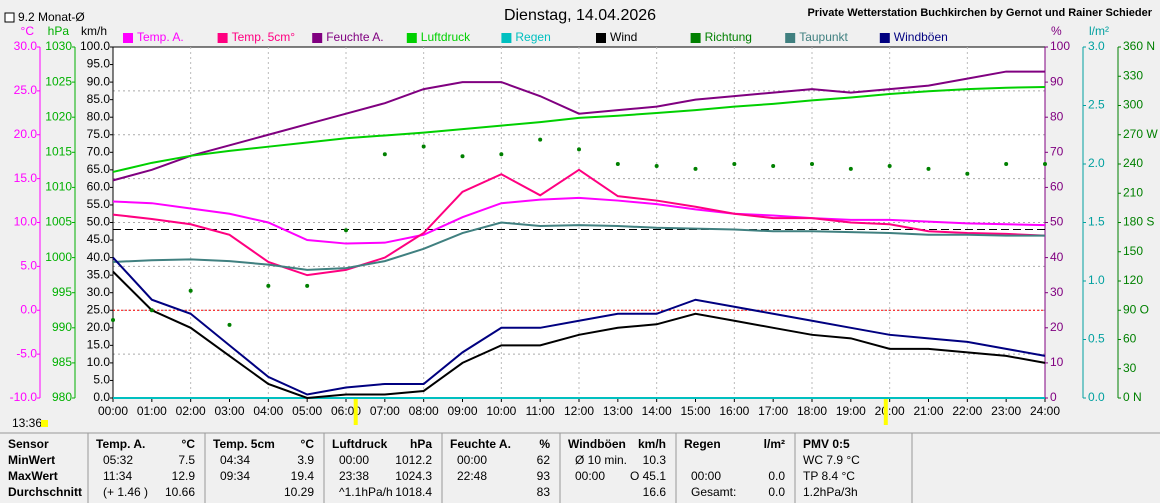 The image size is (1160, 503). What do you see at coordinates (601, 460) in the screenshot?
I see `table-cell: Ø 10 min.` at bounding box center [601, 460].